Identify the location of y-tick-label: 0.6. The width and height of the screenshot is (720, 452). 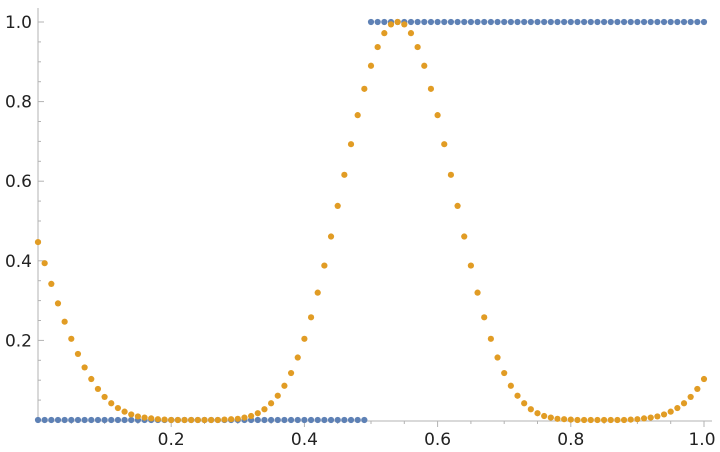
(18, 182).